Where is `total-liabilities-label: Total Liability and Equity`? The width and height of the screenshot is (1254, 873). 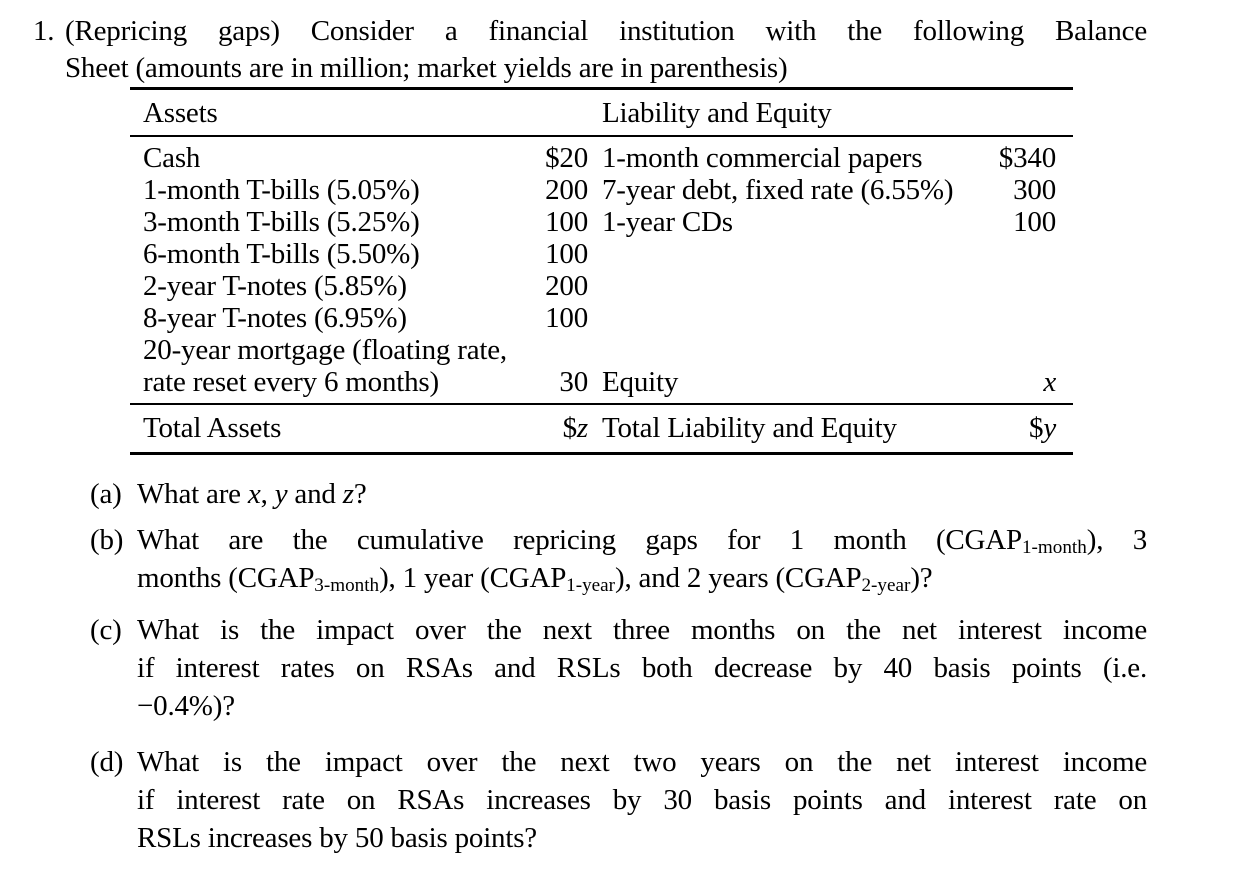
total-liabilities-label: Total Liability and Equity is located at coordinates (749, 428).